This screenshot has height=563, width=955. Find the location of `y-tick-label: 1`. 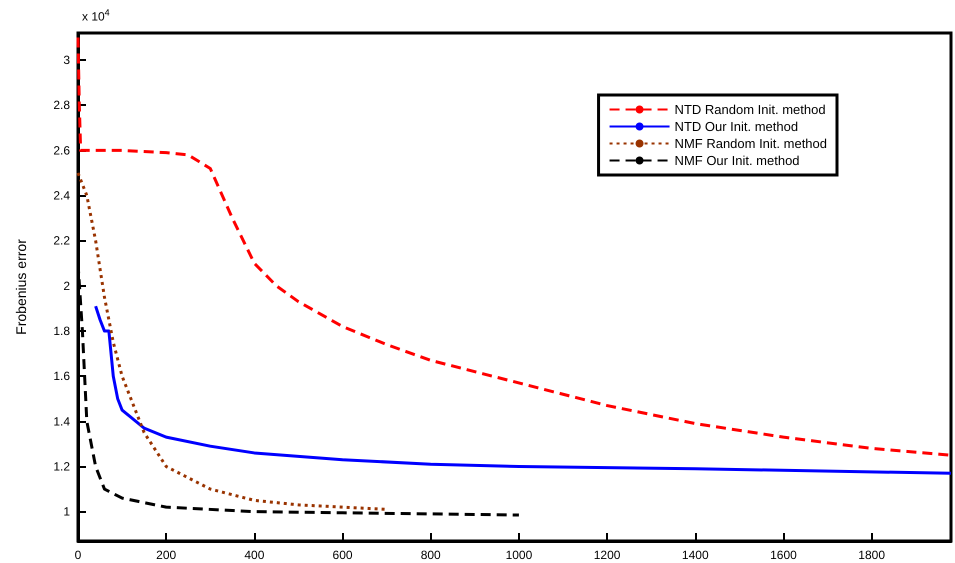

y-tick-label: 1 is located at coordinates (66, 511).